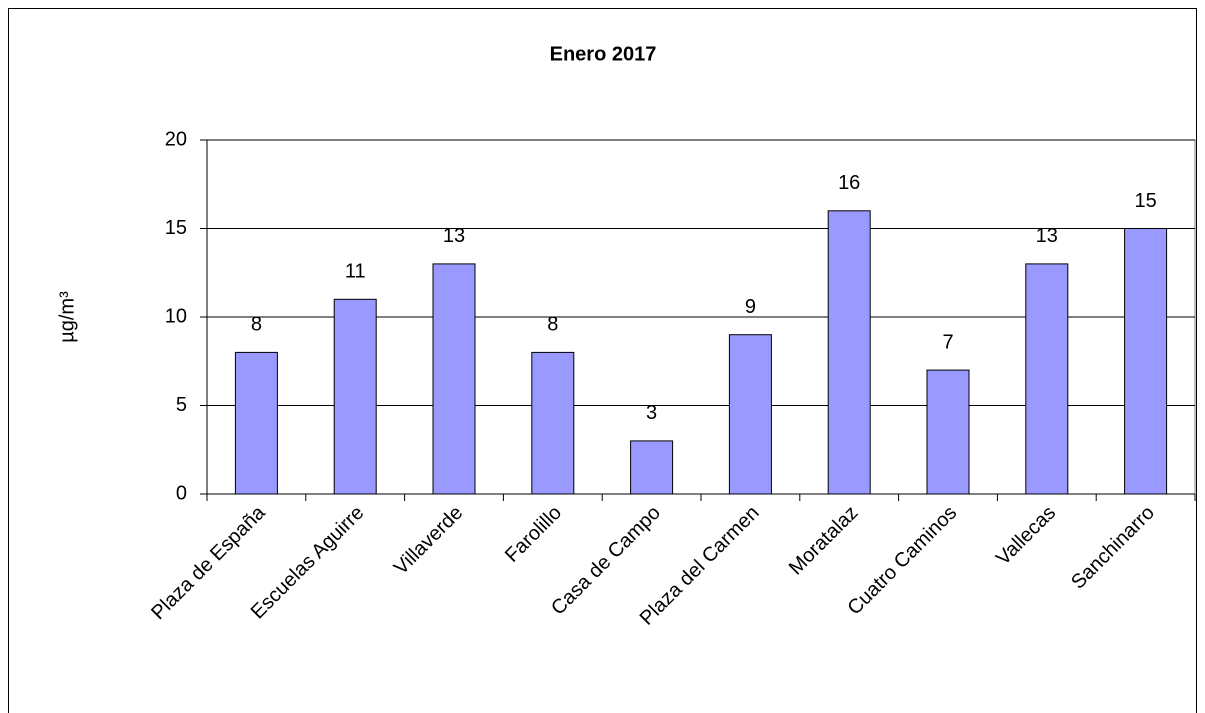 The height and width of the screenshot is (713, 1205). Describe the element at coordinates (824, 541) in the screenshot. I see `x-tick-label: Moratalaz` at that location.